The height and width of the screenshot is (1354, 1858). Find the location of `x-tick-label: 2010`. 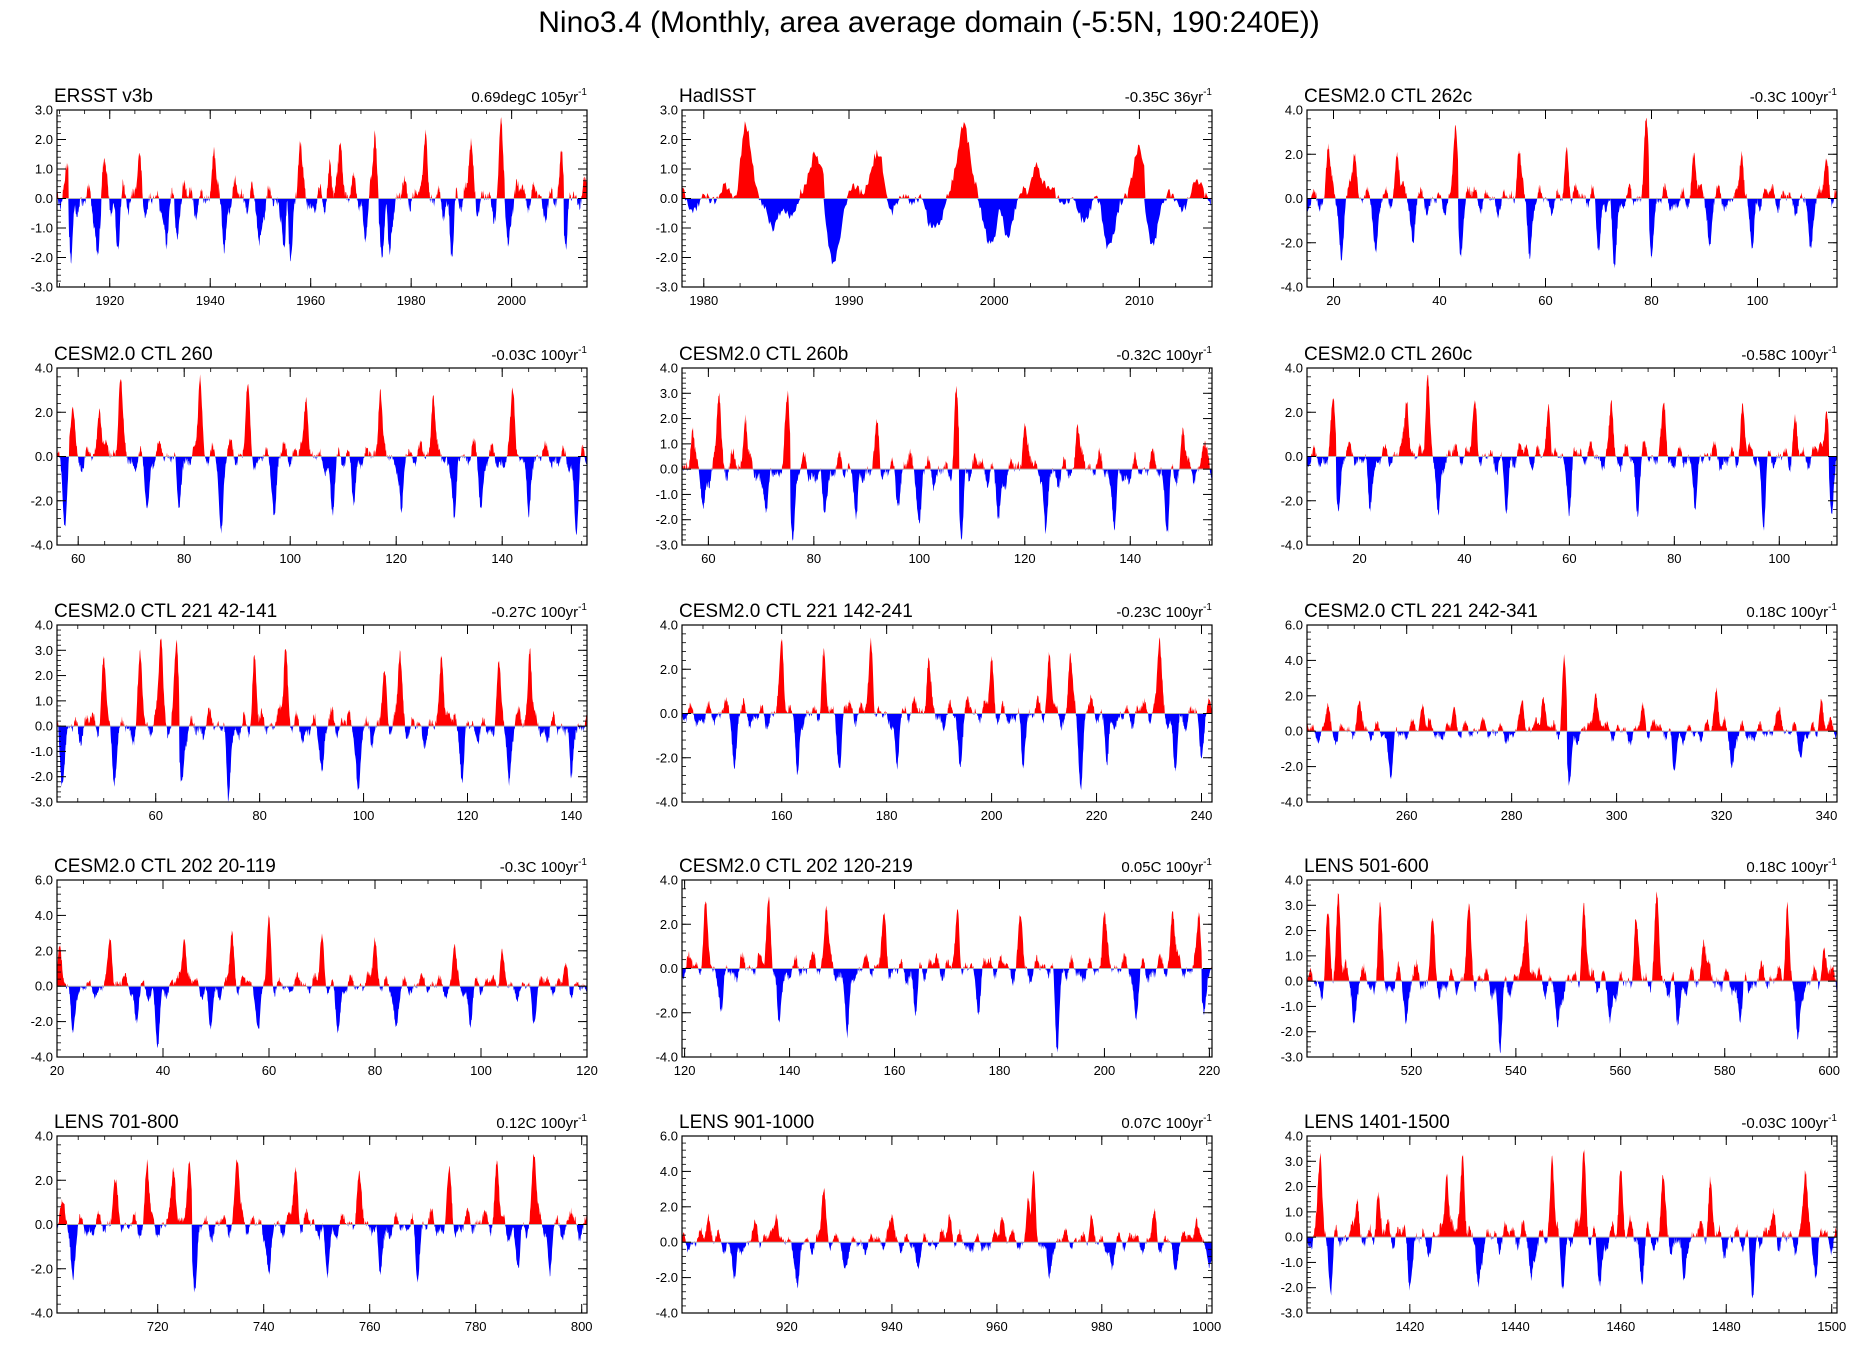

x-tick-label: 2010 is located at coordinates (1139, 300).